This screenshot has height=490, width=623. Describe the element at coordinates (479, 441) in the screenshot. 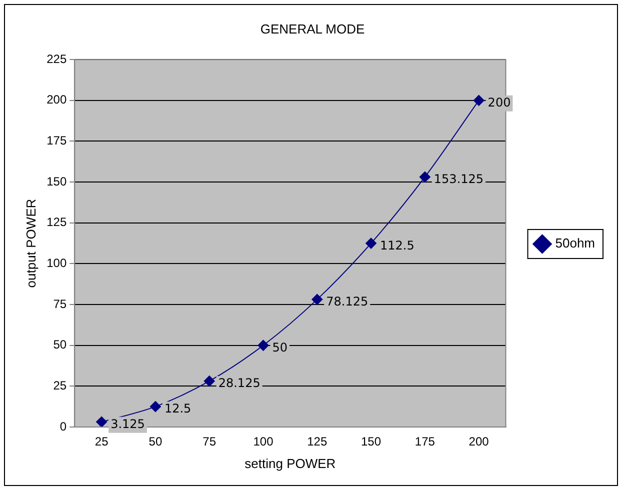

I see `x-tick-label: 200` at that location.